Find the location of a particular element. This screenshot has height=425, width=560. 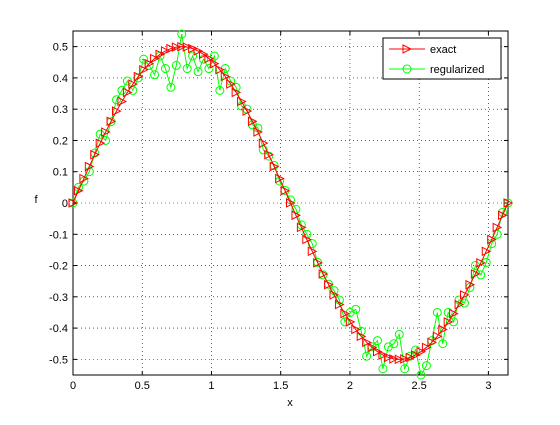

legend-marker is located at coordinates (407, 69).